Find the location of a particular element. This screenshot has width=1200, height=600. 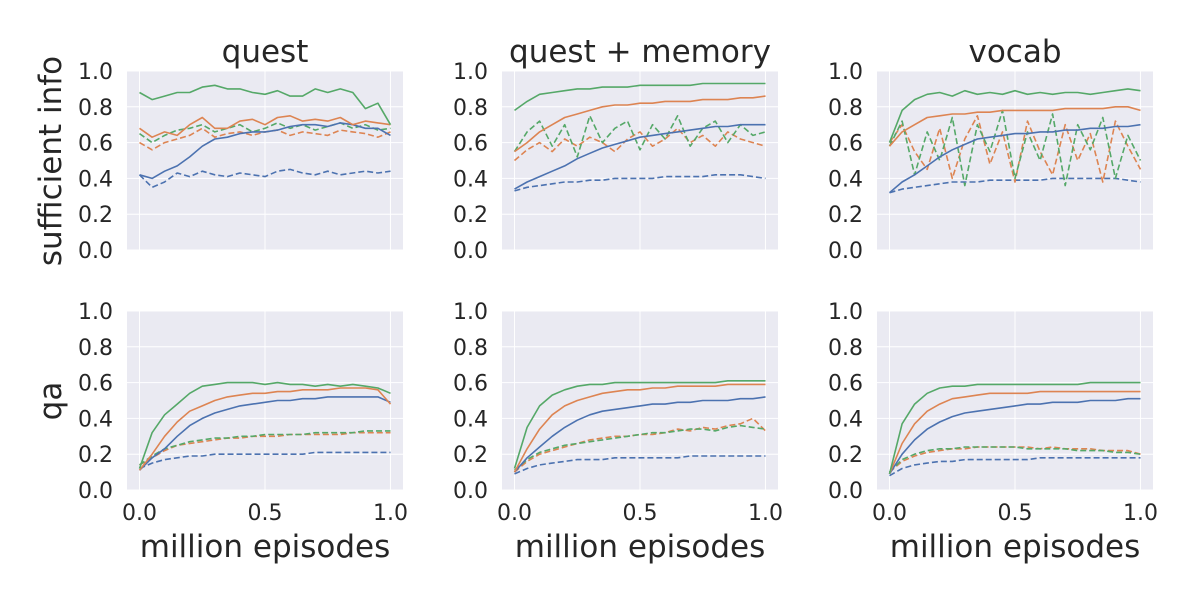

panel-sufficient-info-vocab: 0.0 0.2 0.4 0.6 0.8 1.0 is located at coordinates (990, 162).